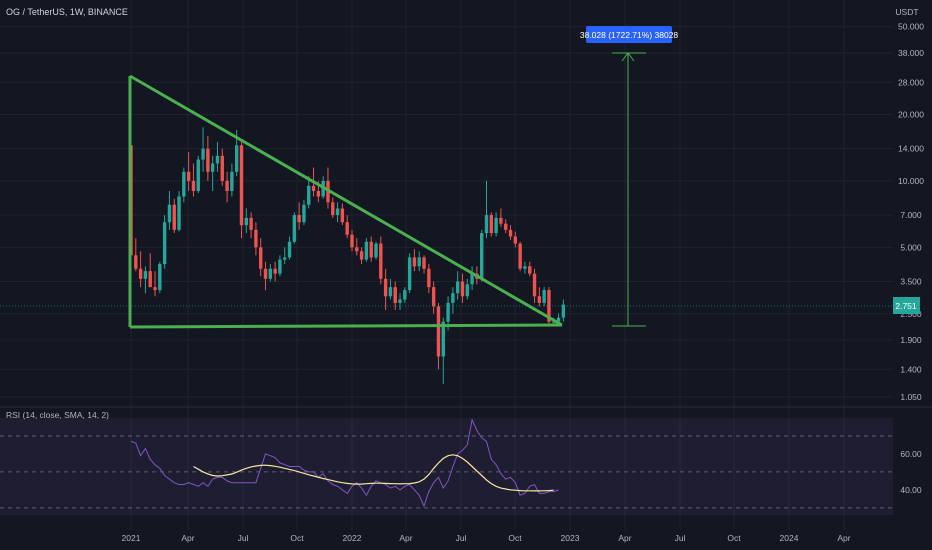 The image size is (932, 550). I want to click on price-tick-label: 1.900, so click(911, 340).